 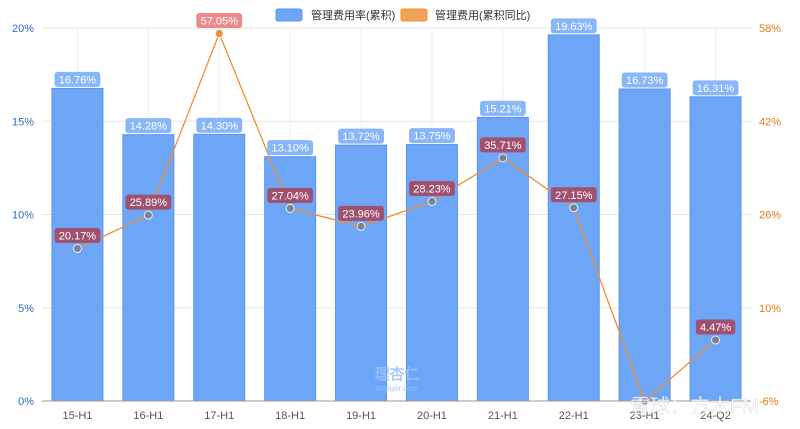 I want to click on legend-label-line: 管理费用(累积同比), so click(x=482, y=15).